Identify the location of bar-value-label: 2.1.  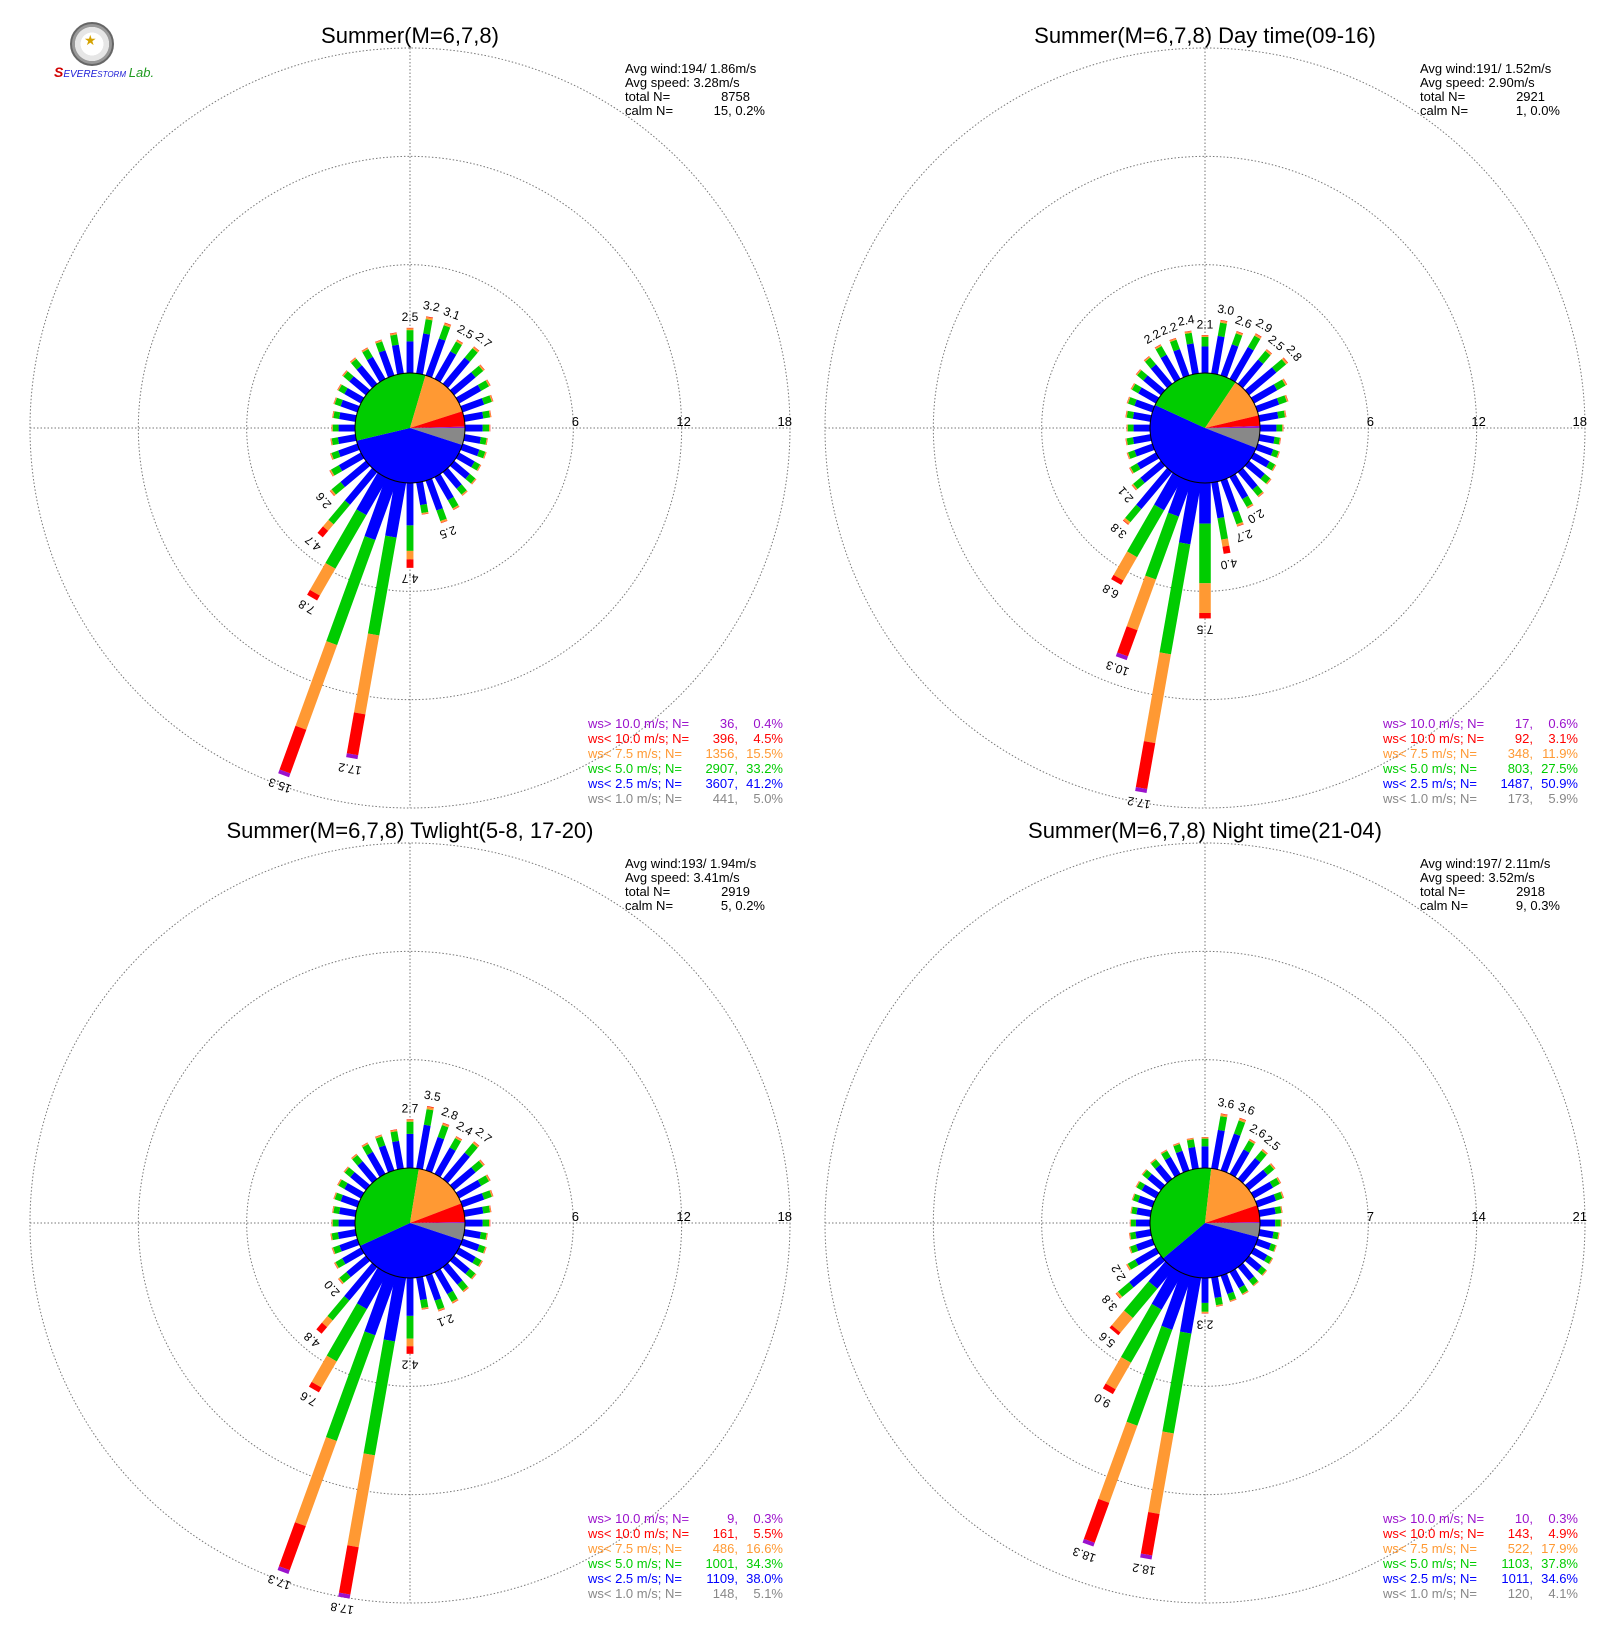
(445, 1320).